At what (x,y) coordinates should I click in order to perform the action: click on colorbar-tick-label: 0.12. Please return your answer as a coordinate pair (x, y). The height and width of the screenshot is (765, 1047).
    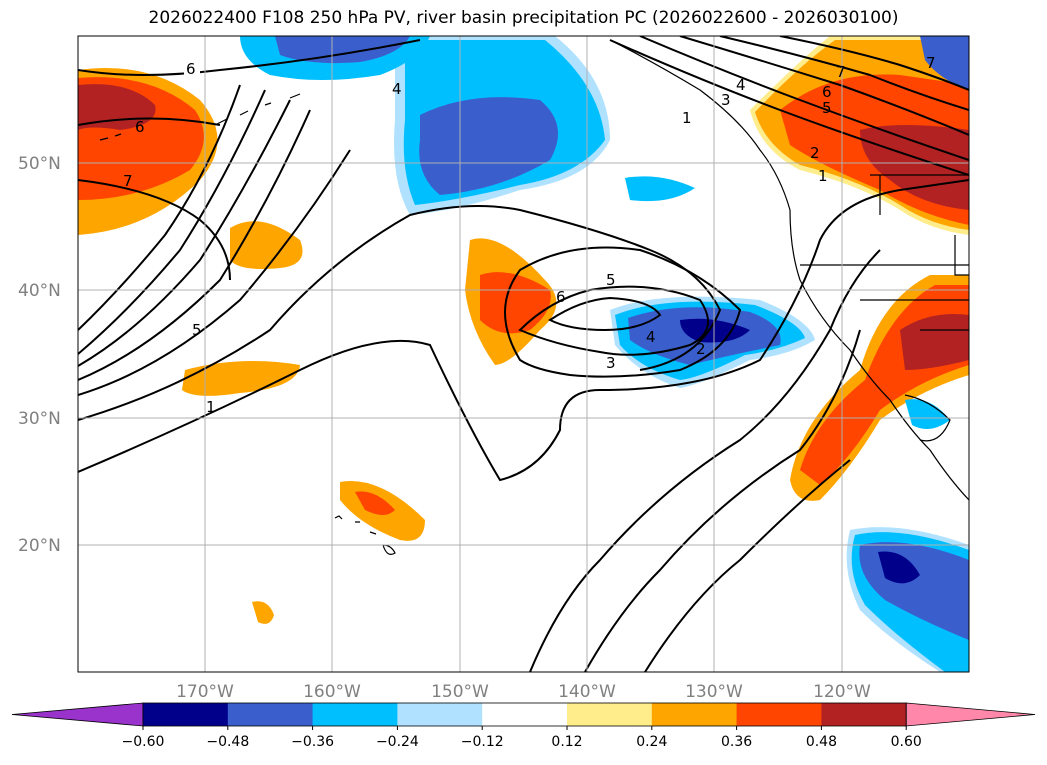
    Looking at the image, I should click on (566, 742).